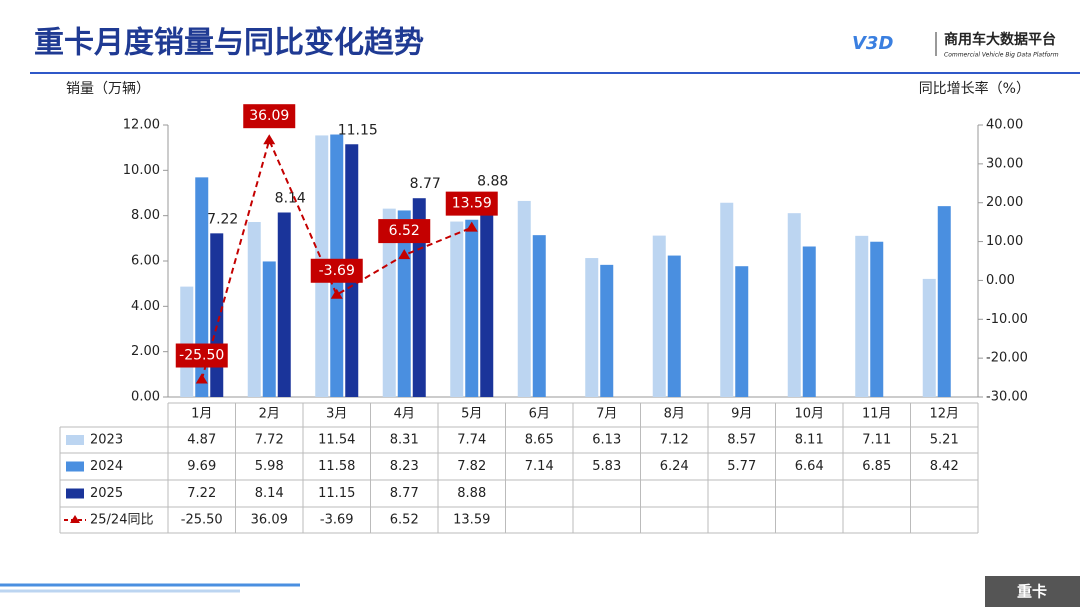 The height and width of the screenshot is (611, 1080). Describe the element at coordinates (606, 414) in the screenshot. I see `x-tick-label: 7月` at that location.